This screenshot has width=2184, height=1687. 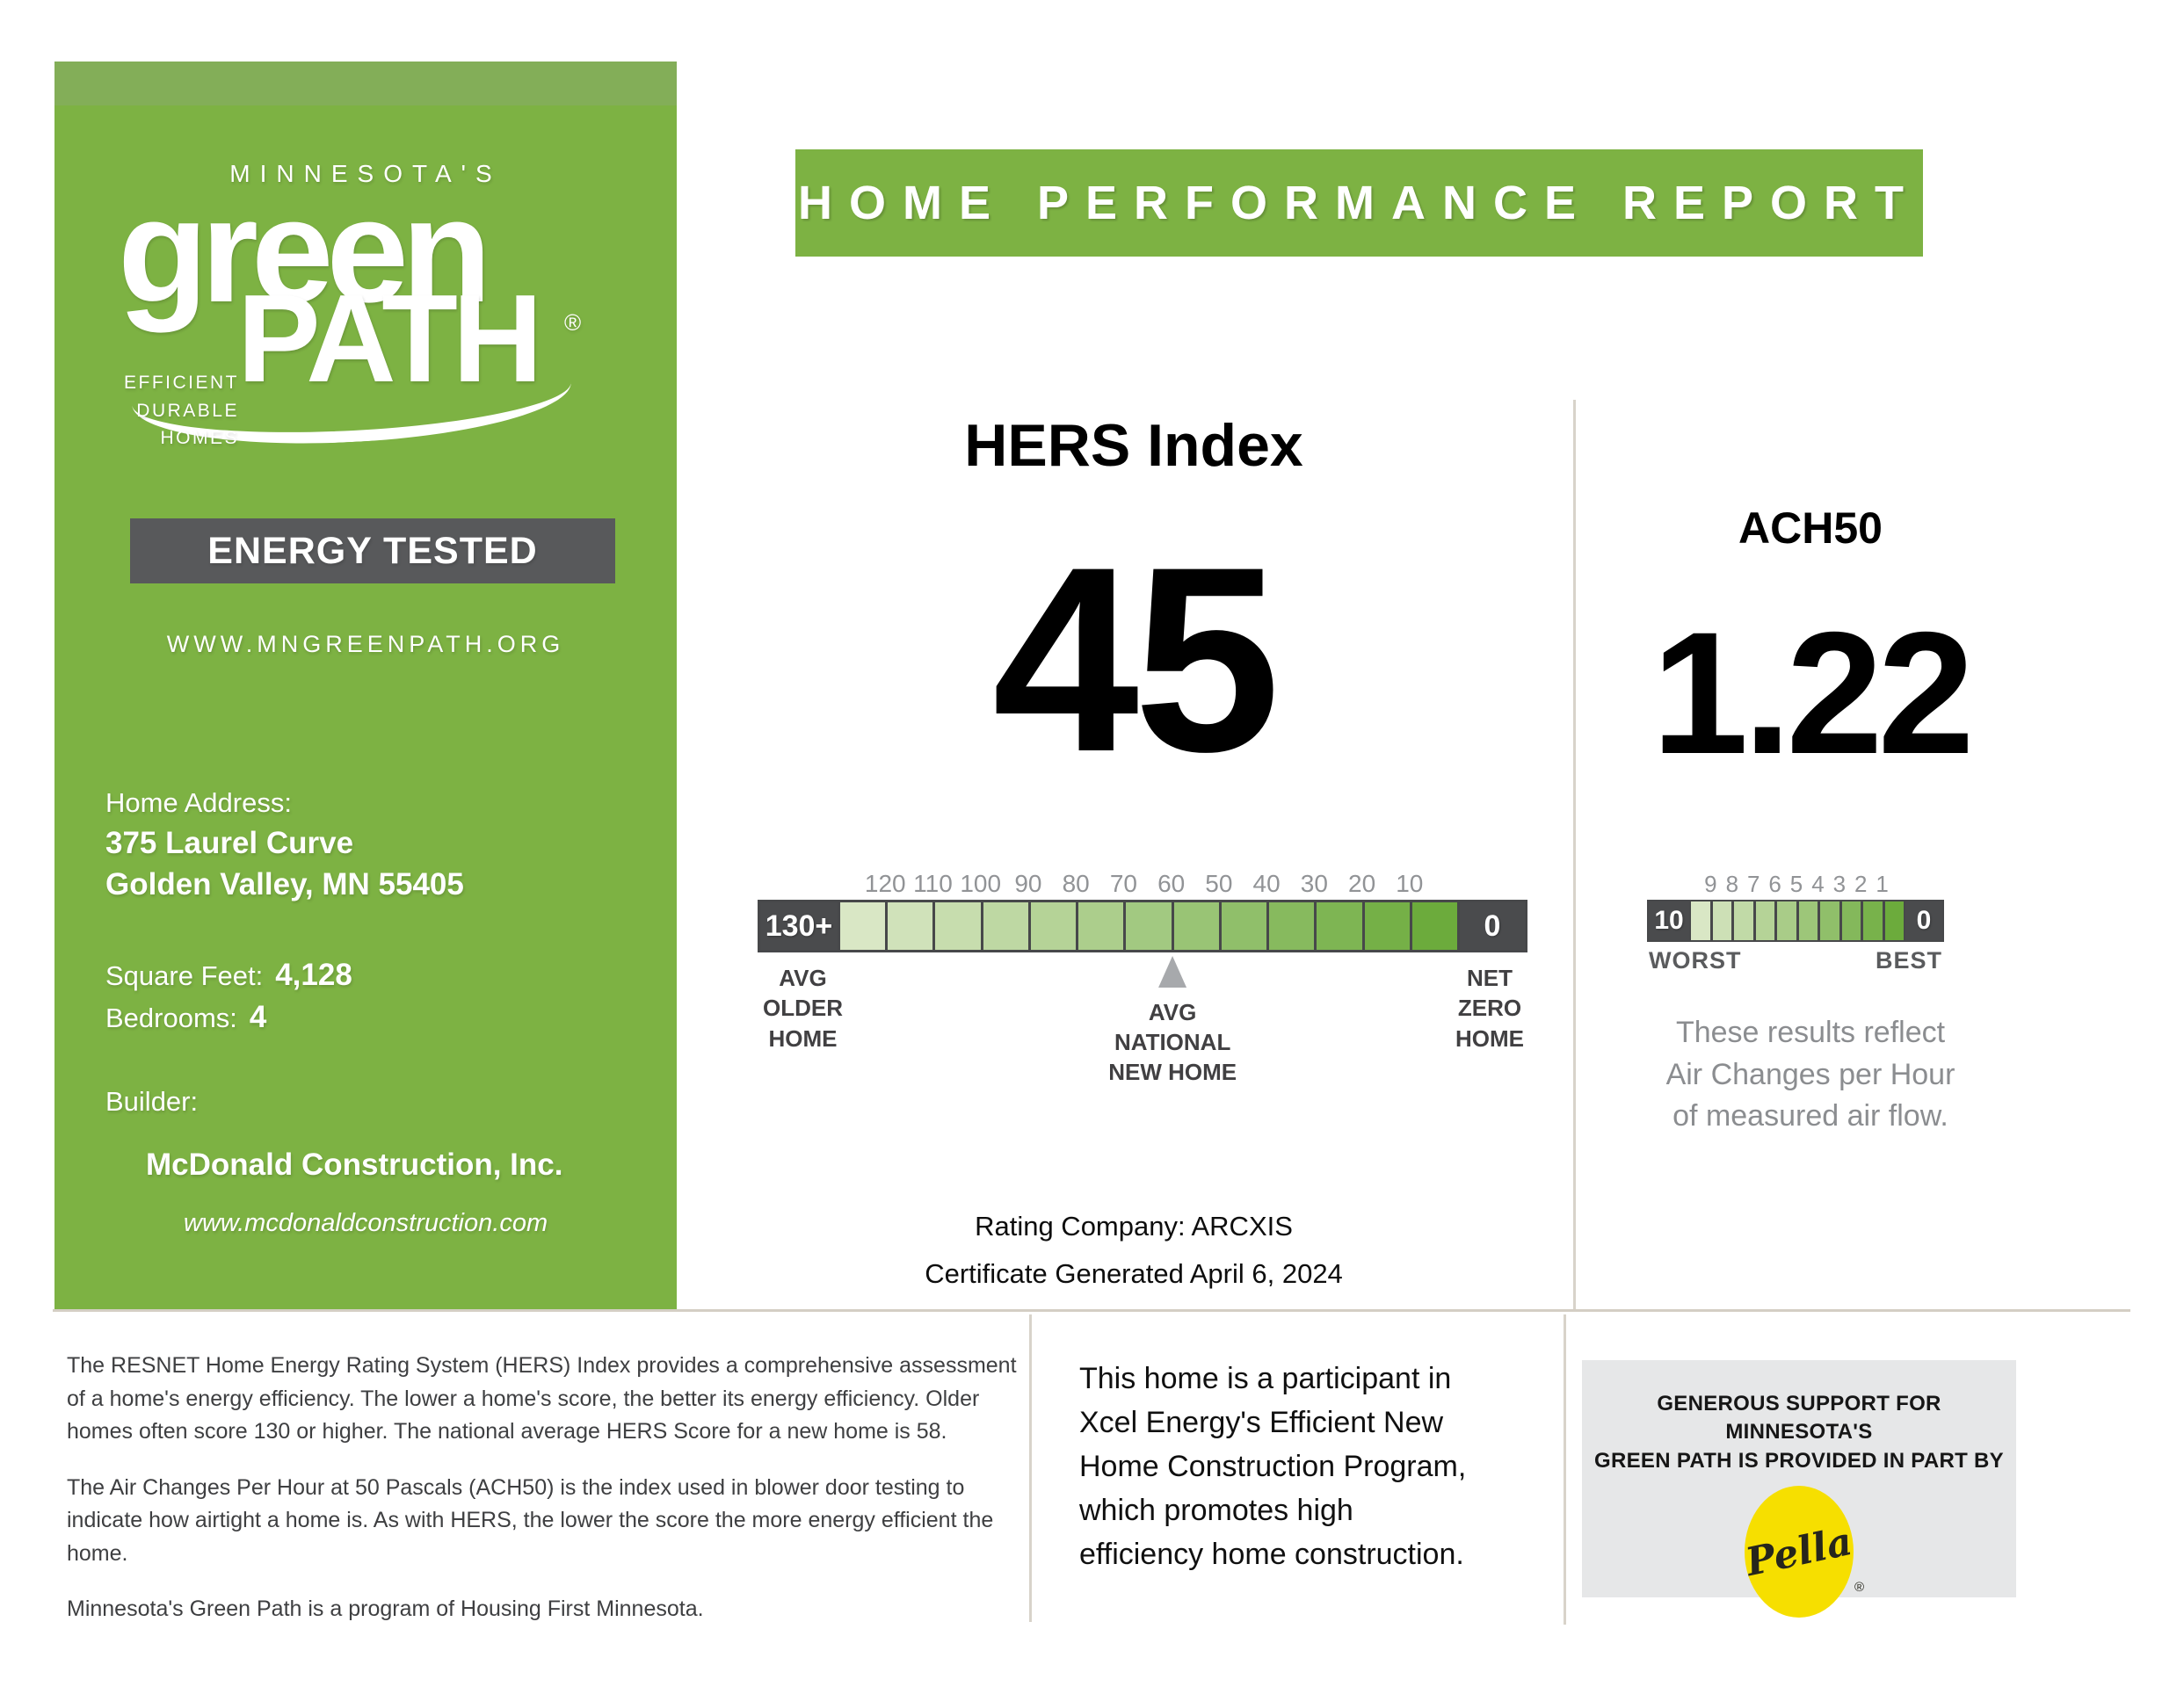 I want to click on footer-divider-left, so click(x=1030, y=1468).